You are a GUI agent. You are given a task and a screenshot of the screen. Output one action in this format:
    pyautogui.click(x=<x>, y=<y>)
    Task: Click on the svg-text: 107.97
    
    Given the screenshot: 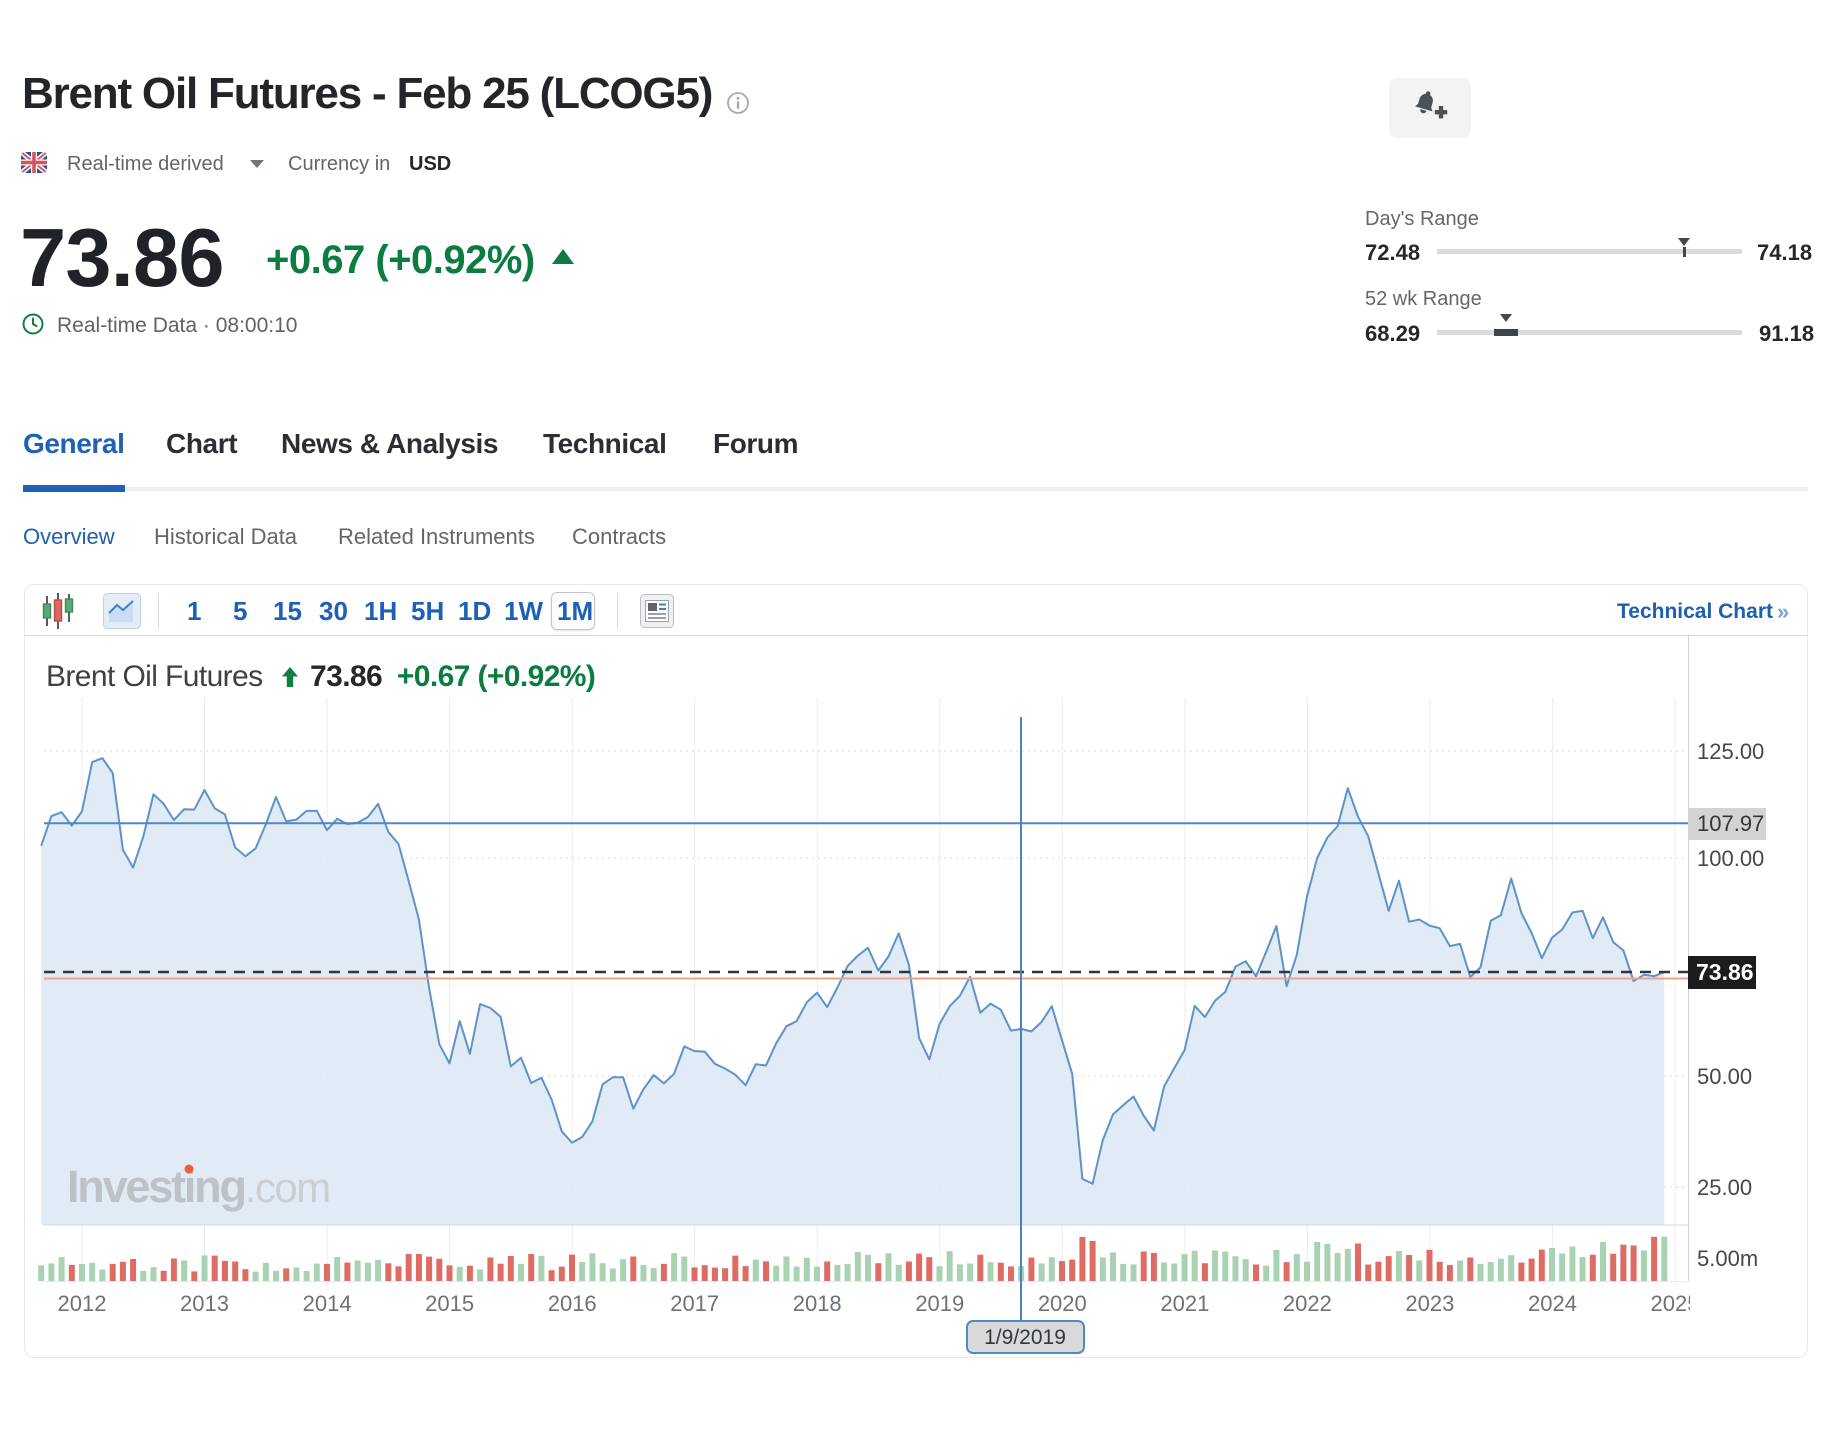 What is the action you would take?
    pyautogui.click(x=1730, y=823)
    